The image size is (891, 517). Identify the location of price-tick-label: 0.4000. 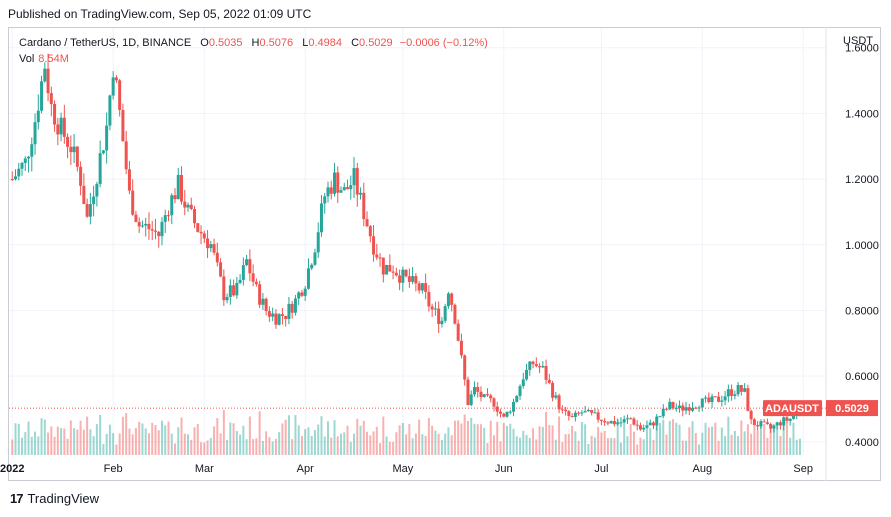
(862, 443).